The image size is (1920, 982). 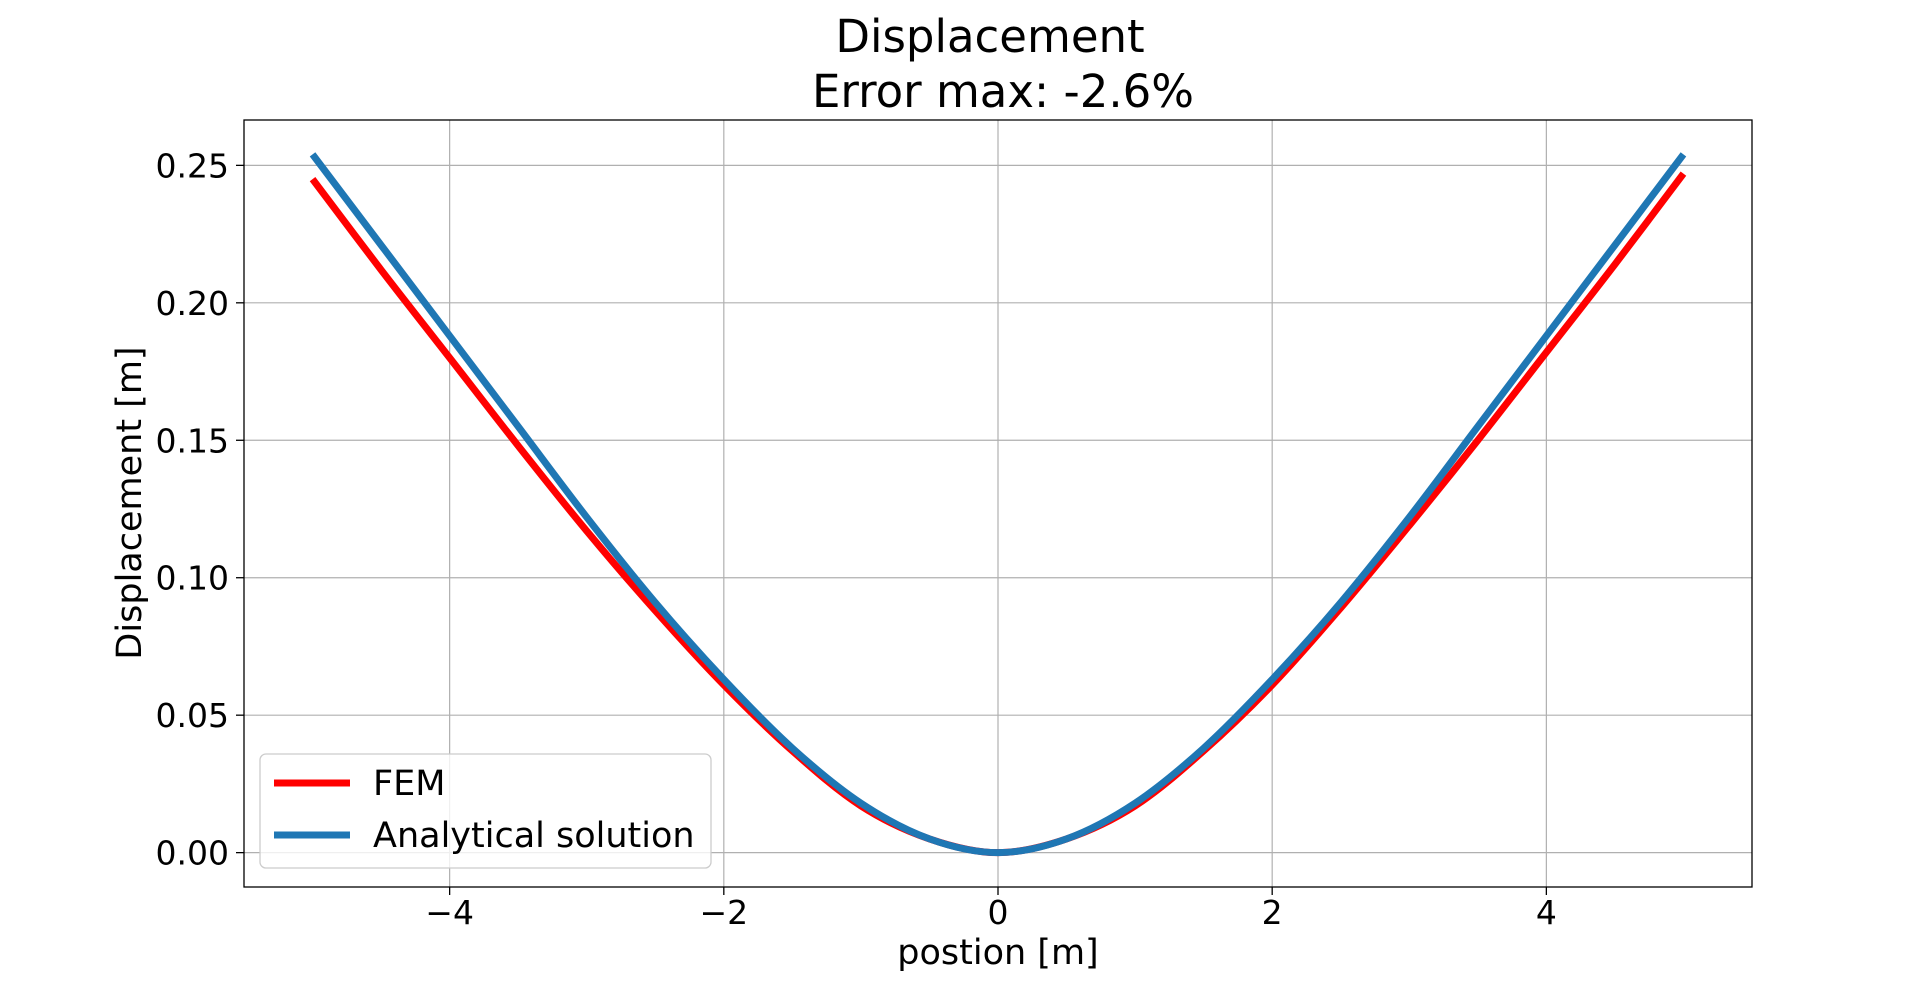 I want to click on y-tick-label: 0.00, so click(x=192, y=853).